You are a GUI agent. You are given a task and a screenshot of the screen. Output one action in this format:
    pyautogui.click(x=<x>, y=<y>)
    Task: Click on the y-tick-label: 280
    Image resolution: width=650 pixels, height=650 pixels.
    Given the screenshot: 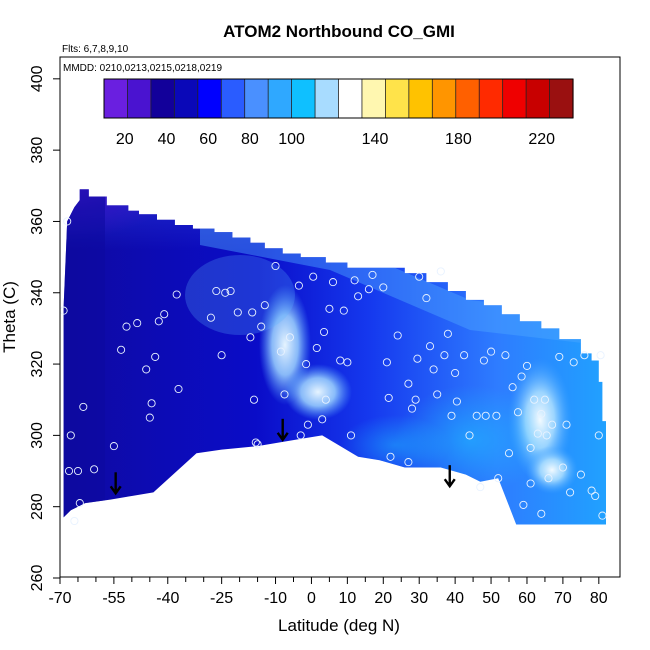 What is the action you would take?
    pyautogui.click(x=37, y=506)
    